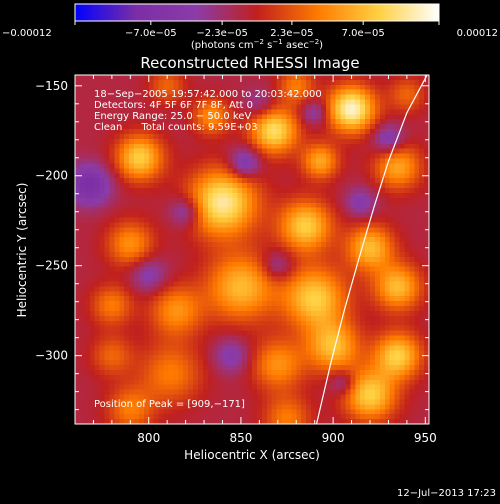 The width and height of the screenshot is (500, 504). What do you see at coordinates (240, 438) in the screenshot?
I see `x-tick-label: 850` at bounding box center [240, 438].